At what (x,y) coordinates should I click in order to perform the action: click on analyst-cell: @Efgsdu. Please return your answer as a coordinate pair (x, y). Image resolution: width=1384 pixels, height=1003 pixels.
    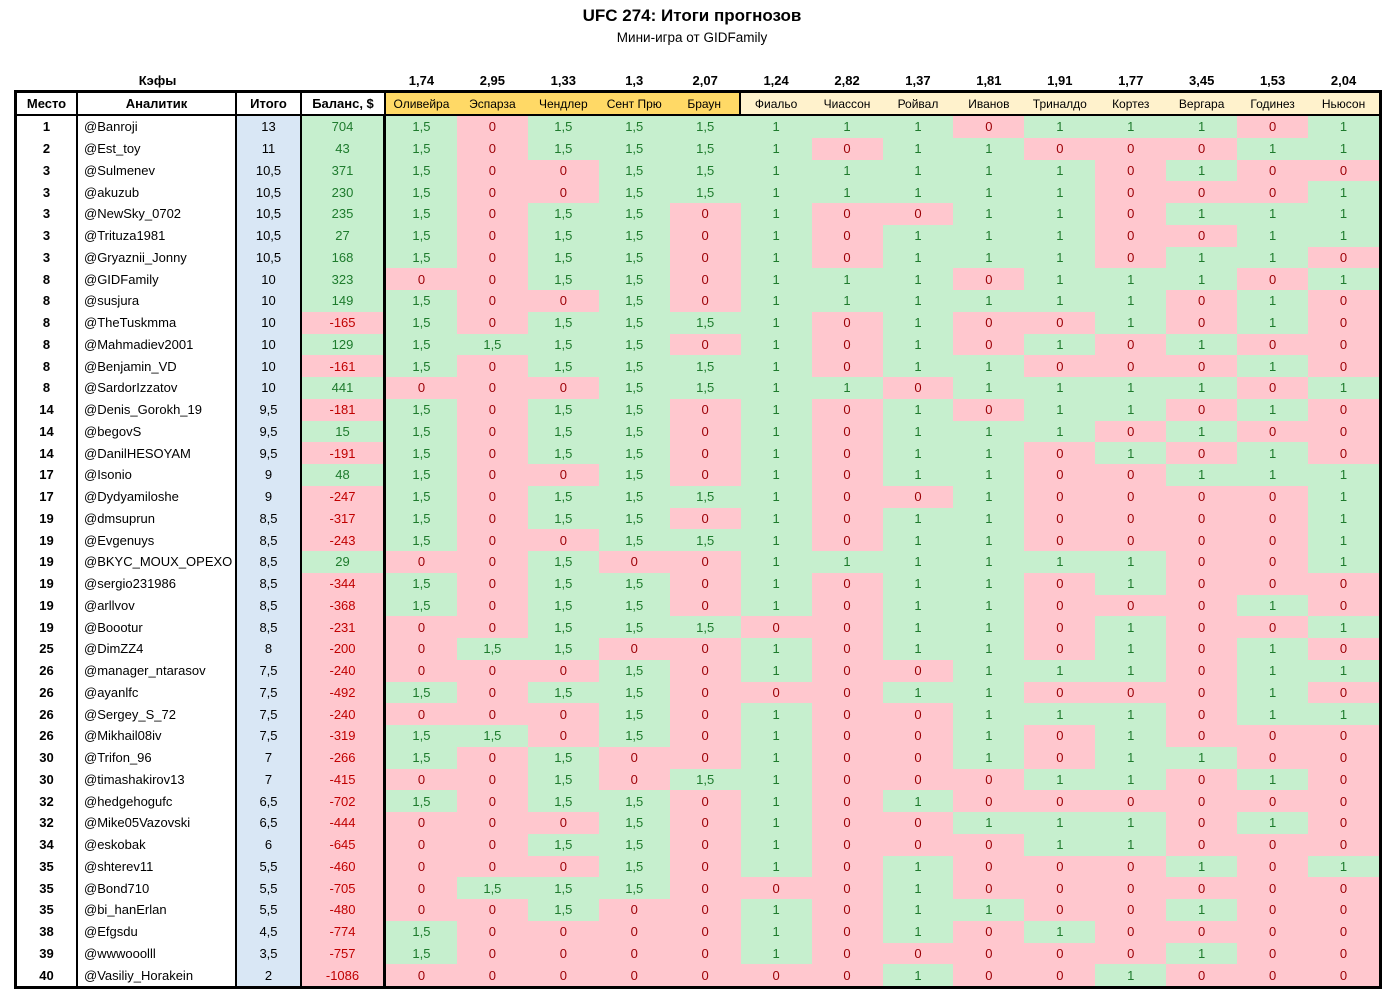
    Looking at the image, I should click on (157, 931).